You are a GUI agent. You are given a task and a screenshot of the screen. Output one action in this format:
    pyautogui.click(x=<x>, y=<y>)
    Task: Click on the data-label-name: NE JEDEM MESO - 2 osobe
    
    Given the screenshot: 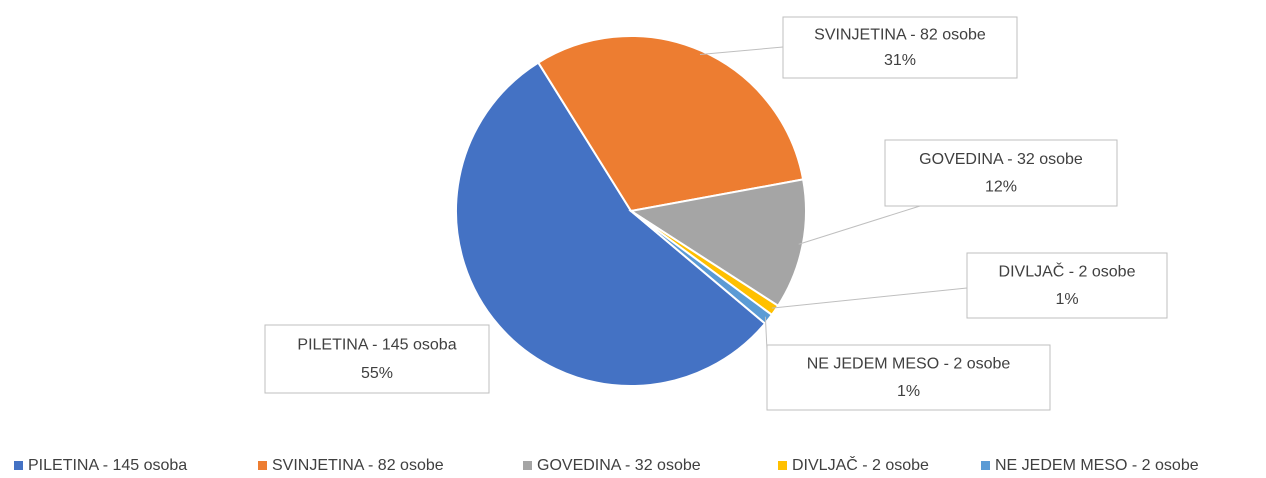 What is the action you would take?
    pyautogui.click(x=909, y=364)
    